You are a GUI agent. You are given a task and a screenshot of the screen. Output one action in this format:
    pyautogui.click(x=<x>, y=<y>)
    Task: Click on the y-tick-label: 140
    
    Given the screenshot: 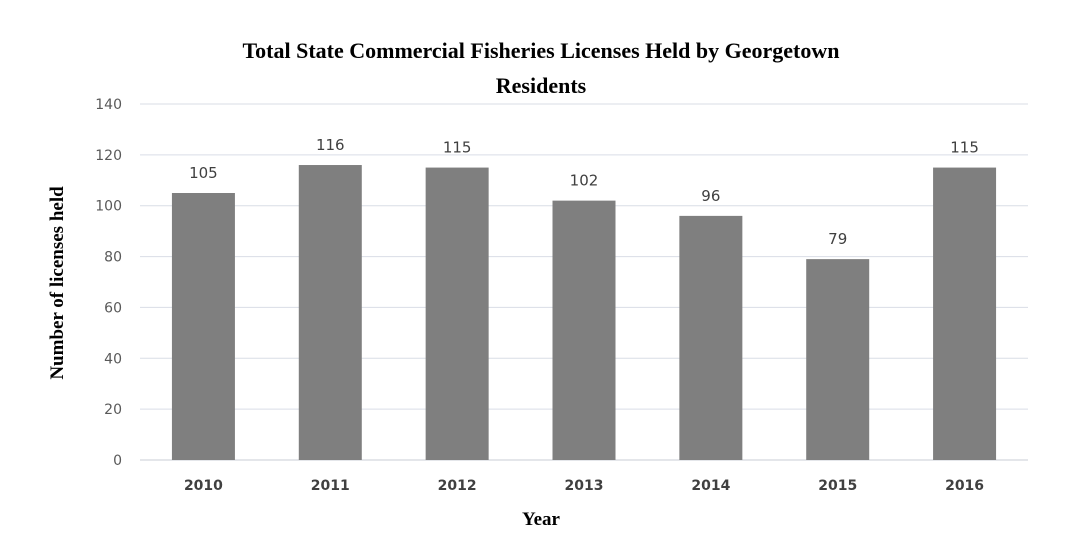 What is the action you would take?
    pyautogui.click(x=108, y=105)
    